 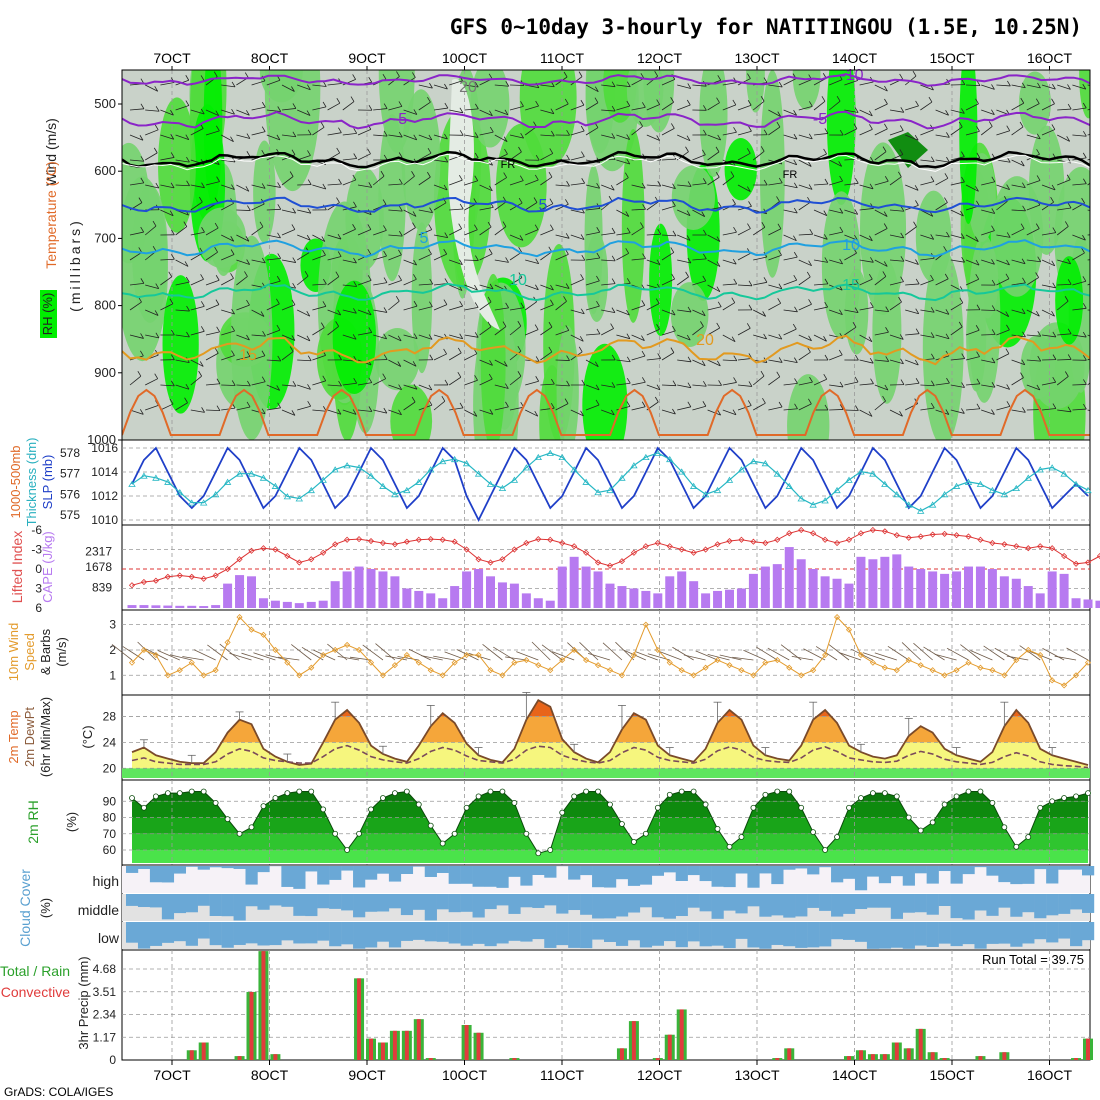 What do you see at coordinates (110, 742) in the screenshot?
I see `temp-tick: 24` at bounding box center [110, 742].